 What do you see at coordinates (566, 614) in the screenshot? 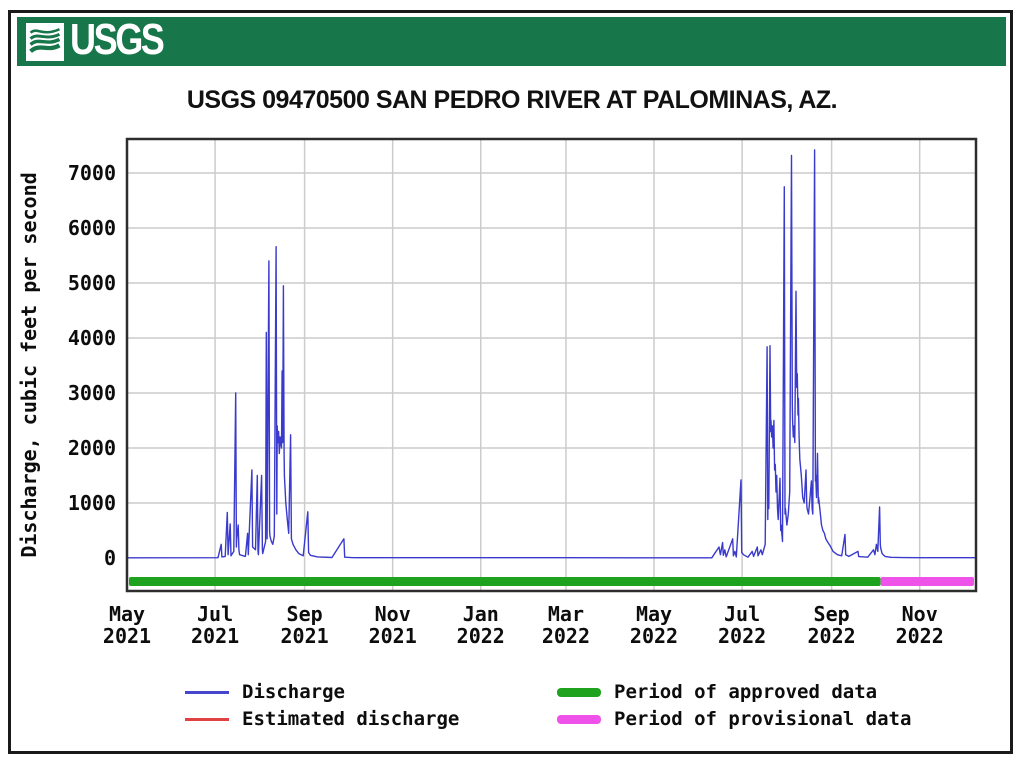
I see `x-tick-month-label: Mar` at bounding box center [566, 614].